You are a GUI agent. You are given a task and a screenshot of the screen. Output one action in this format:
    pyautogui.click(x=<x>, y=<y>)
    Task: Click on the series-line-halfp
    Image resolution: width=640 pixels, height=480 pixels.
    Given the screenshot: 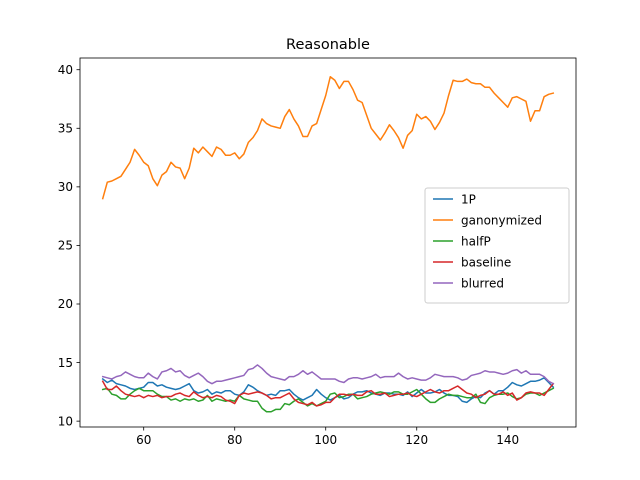 What is the action you would take?
    pyautogui.click(x=328, y=400)
    